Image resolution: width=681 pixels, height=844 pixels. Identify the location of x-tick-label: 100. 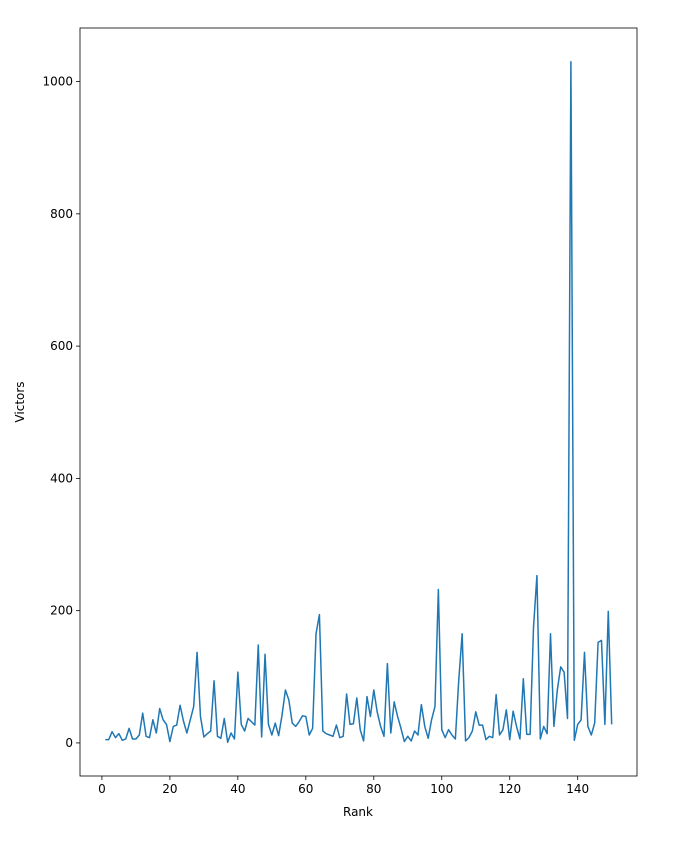
(441, 789).